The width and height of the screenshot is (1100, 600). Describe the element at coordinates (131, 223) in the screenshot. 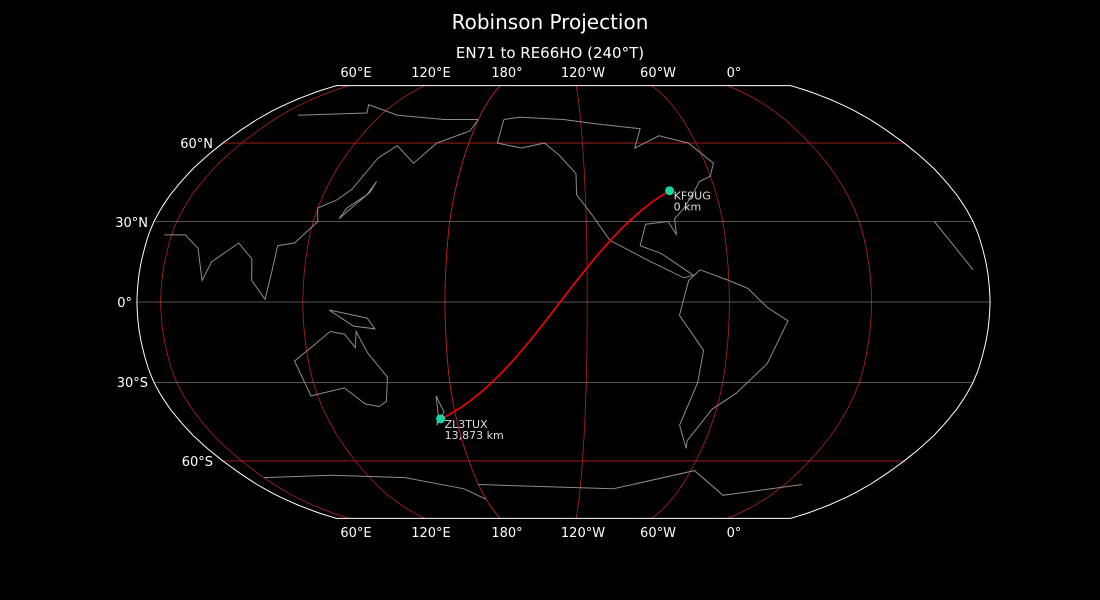

I see `lat-label: 30°N` at that location.